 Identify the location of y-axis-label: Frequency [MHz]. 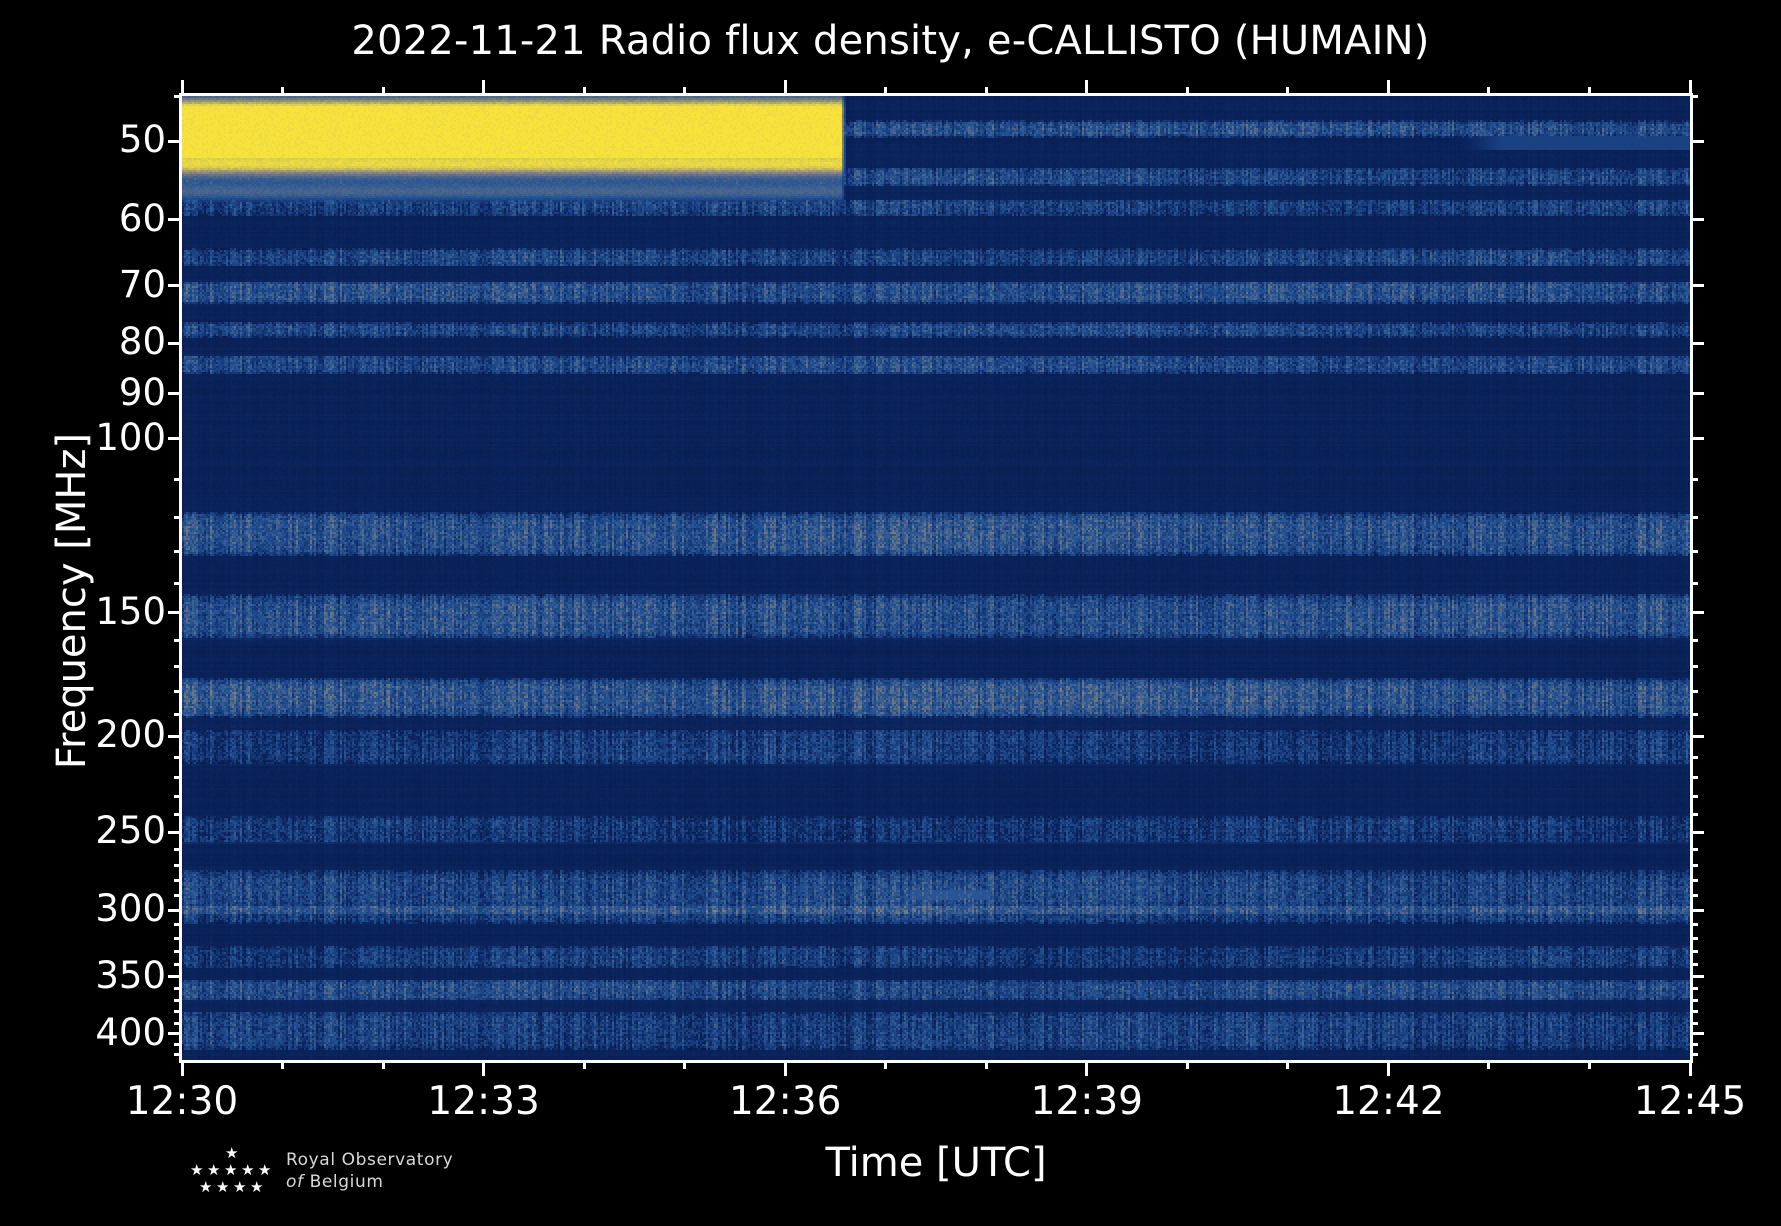
(72, 601).